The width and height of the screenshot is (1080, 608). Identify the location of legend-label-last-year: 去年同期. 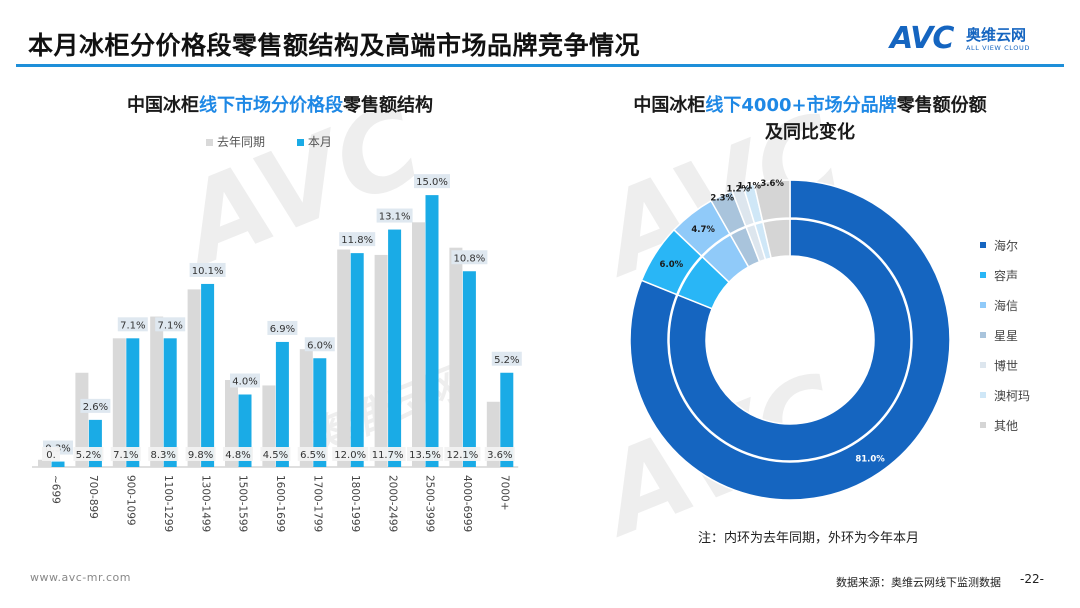
(241, 142).